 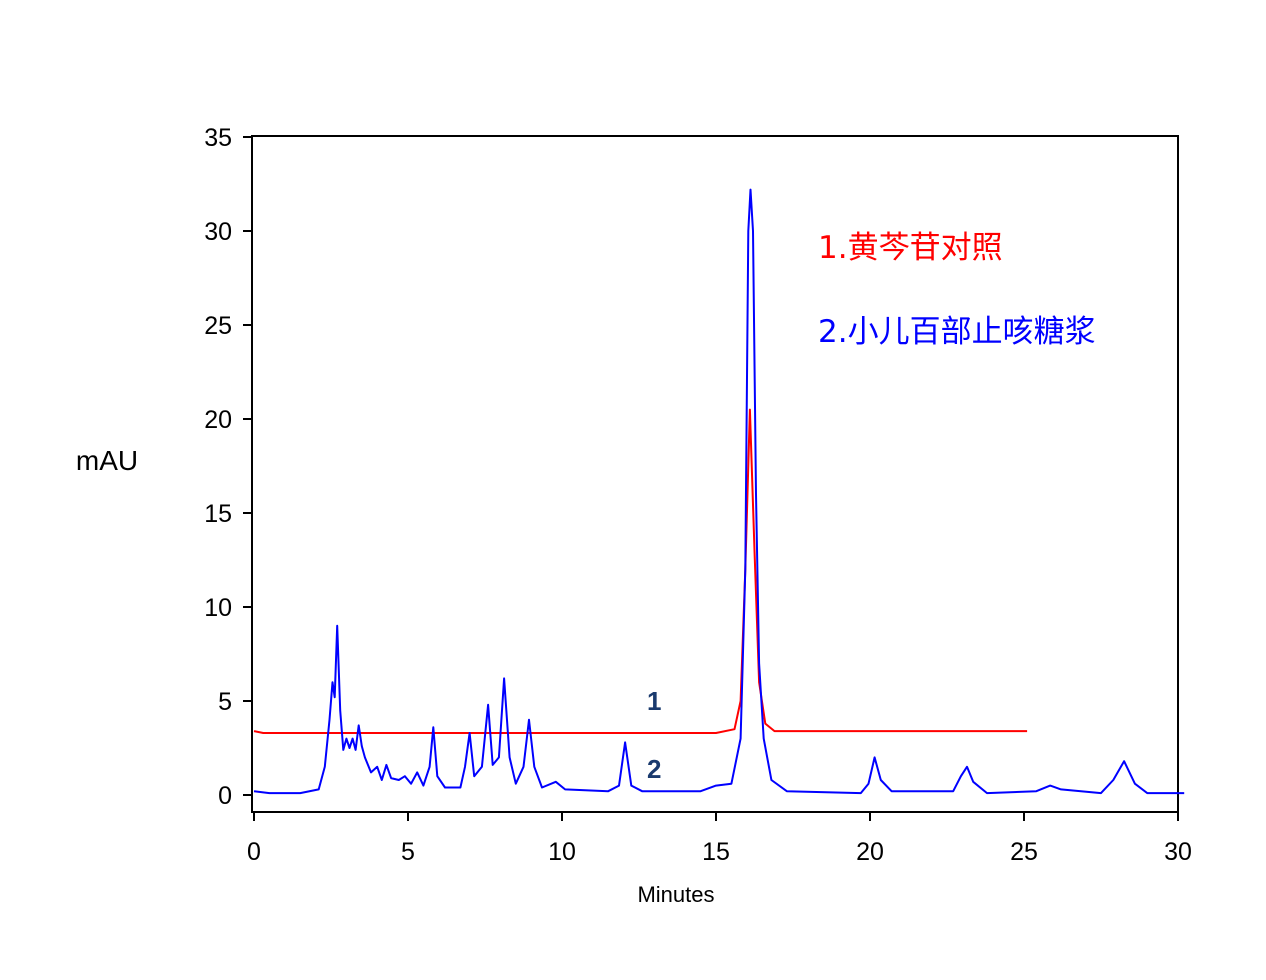 What do you see at coordinates (218, 514) in the screenshot?
I see `y-tick-label: 15` at bounding box center [218, 514].